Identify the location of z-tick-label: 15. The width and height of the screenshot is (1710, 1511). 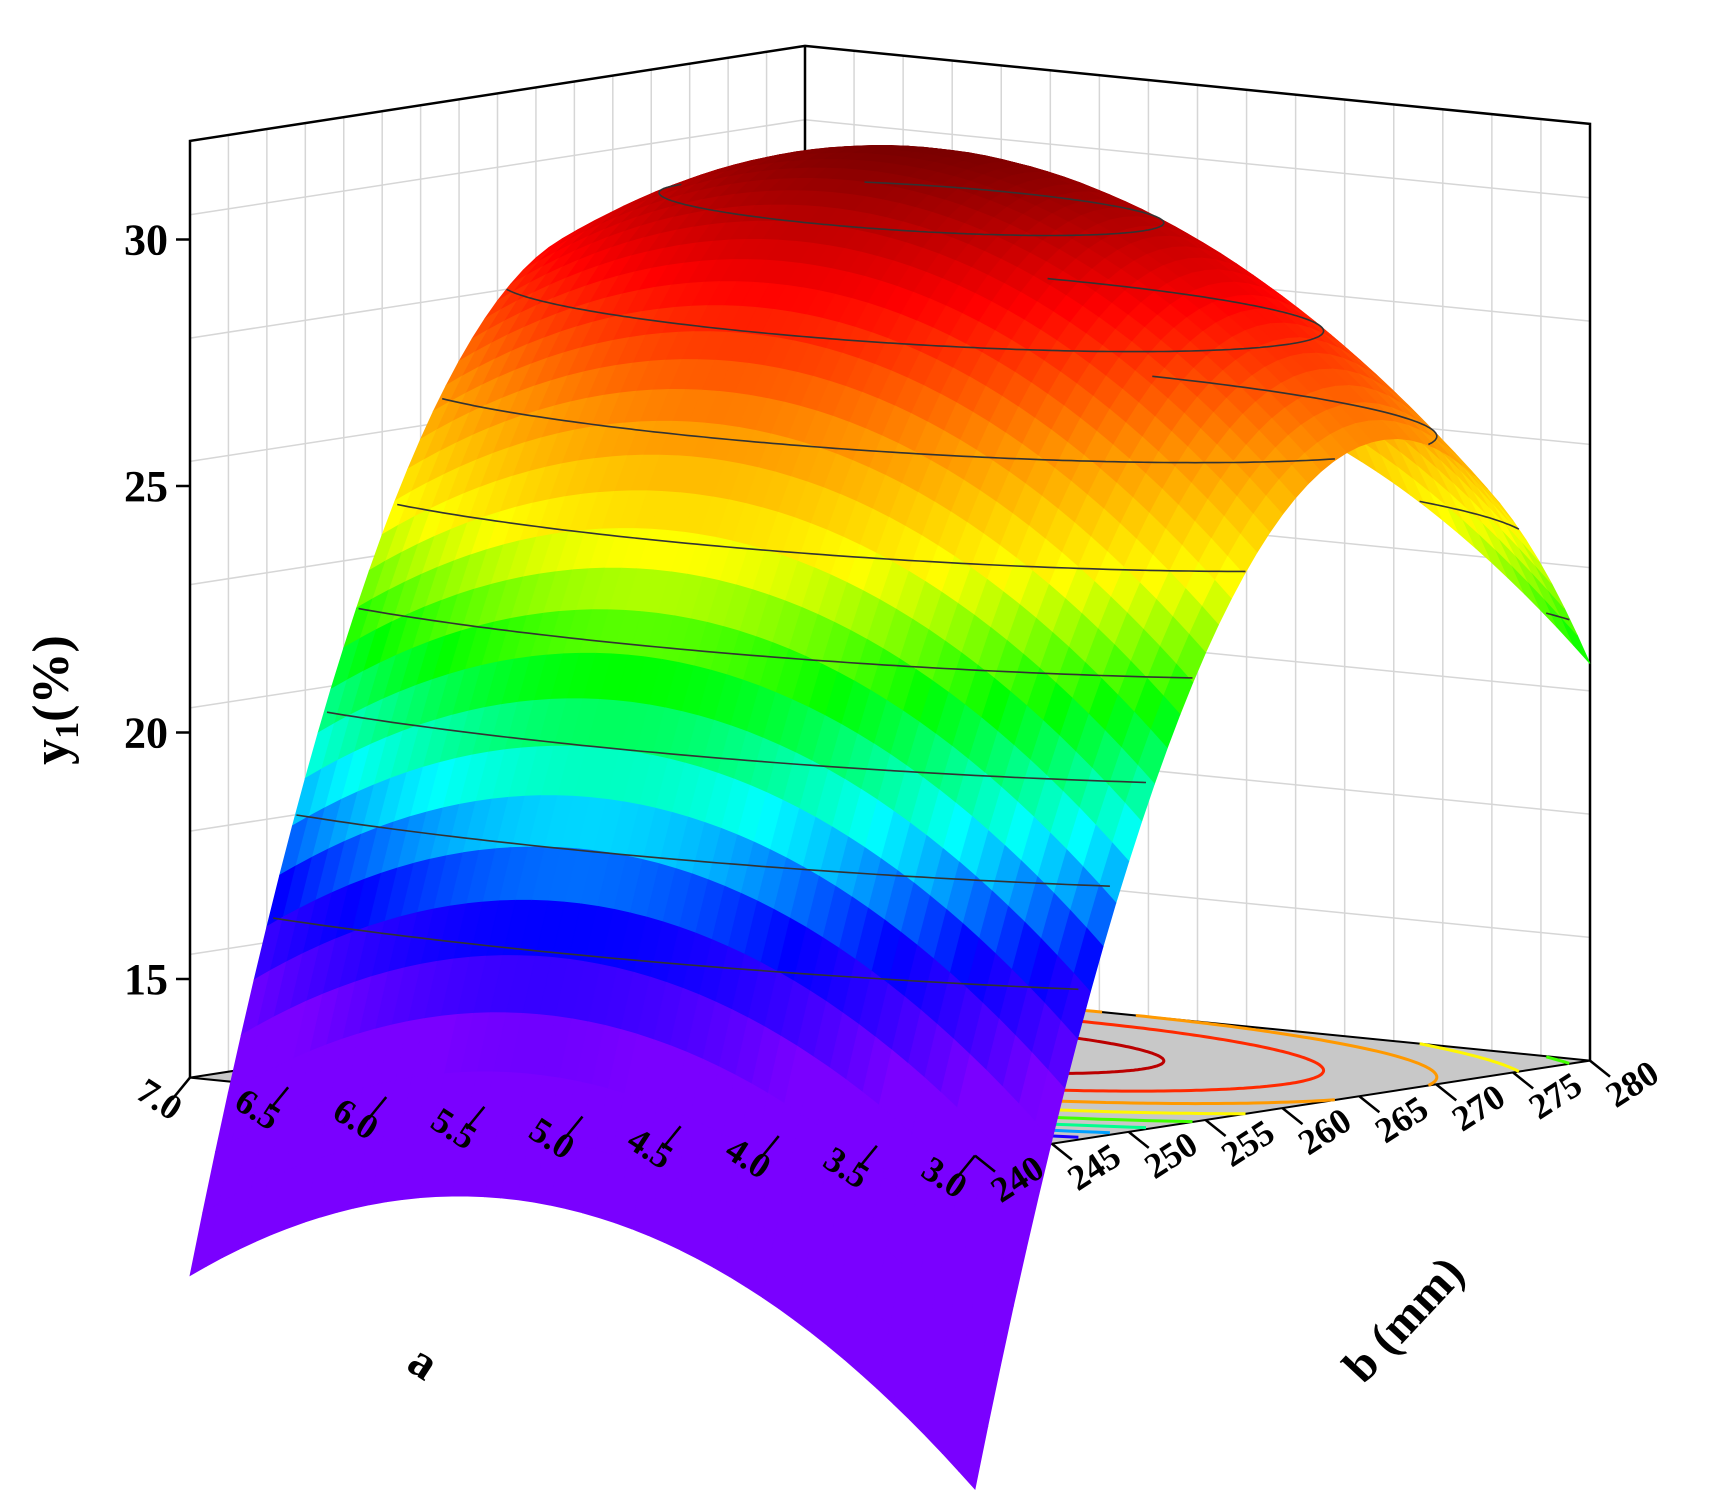
(146, 979).